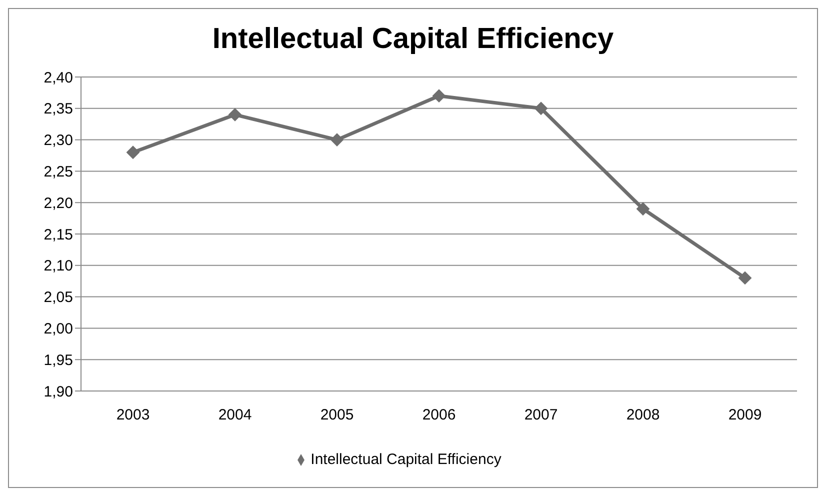 This screenshot has height=496, width=826. What do you see at coordinates (413, 40) in the screenshot?
I see `chart-title: Intellectual Capital Efficiency` at bounding box center [413, 40].